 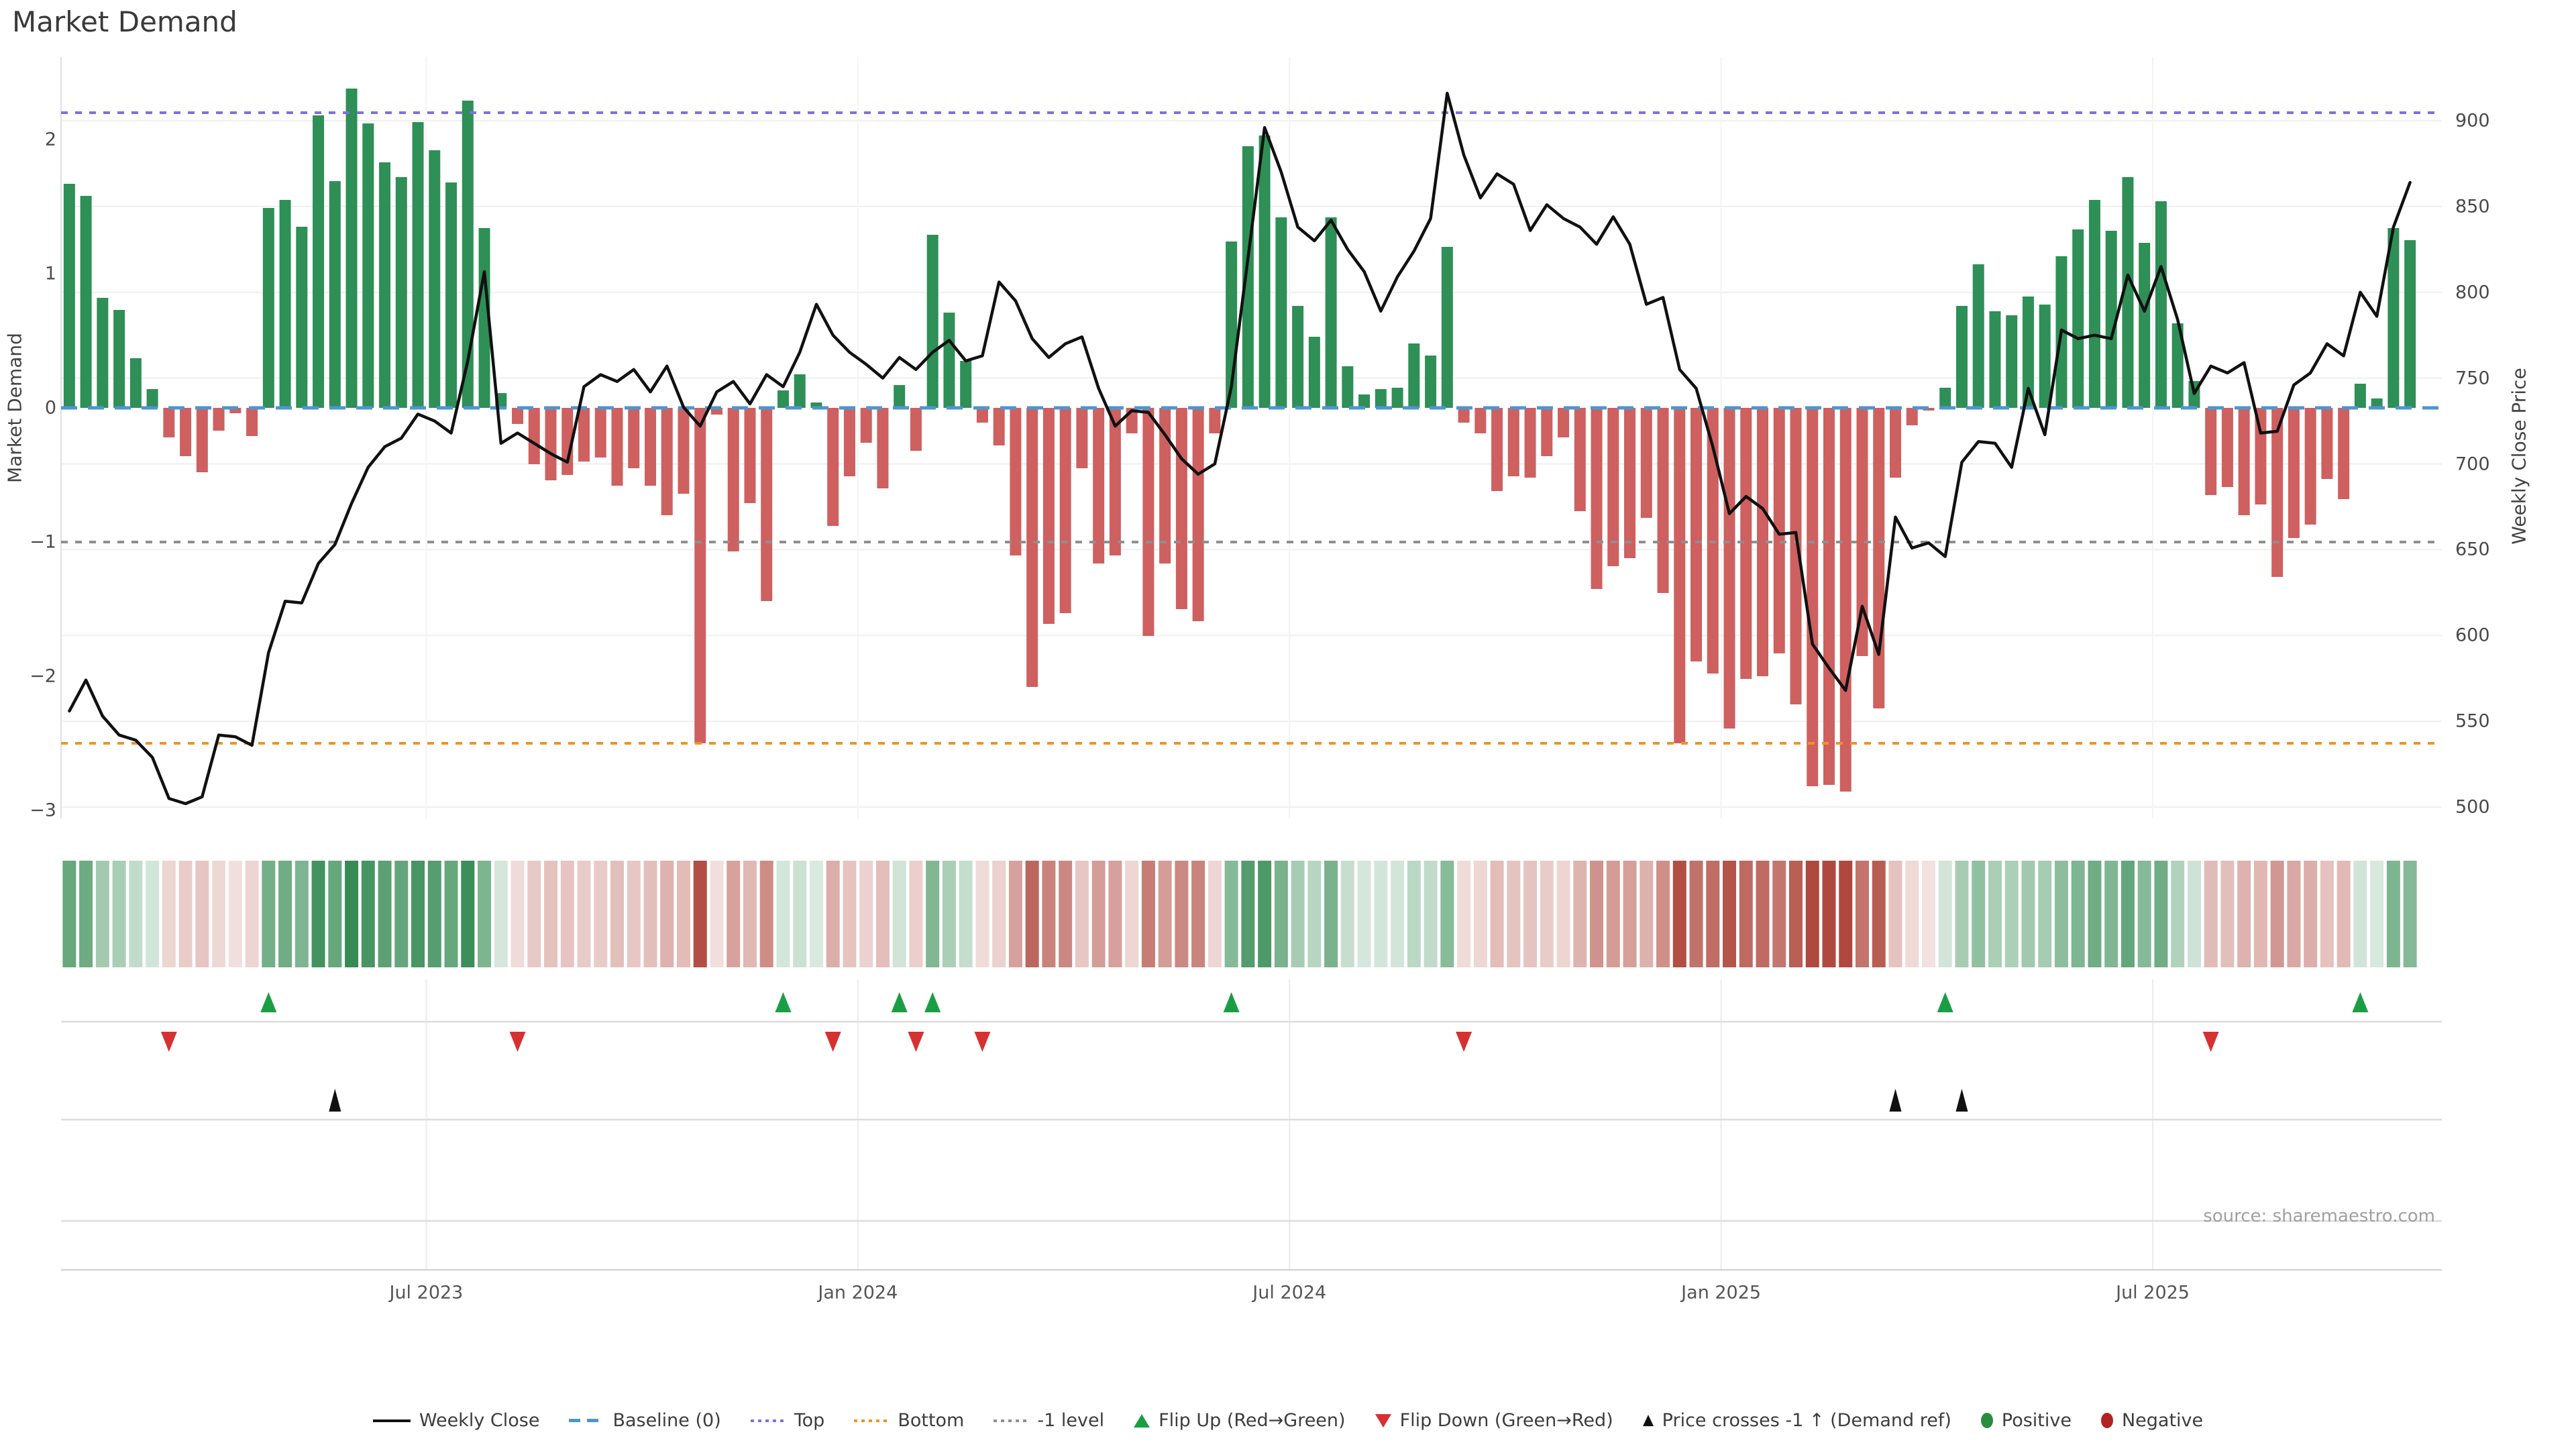 What do you see at coordinates (43, 810) in the screenshot?
I see `y-left-tick-label: −3` at bounding box center [43, 810].